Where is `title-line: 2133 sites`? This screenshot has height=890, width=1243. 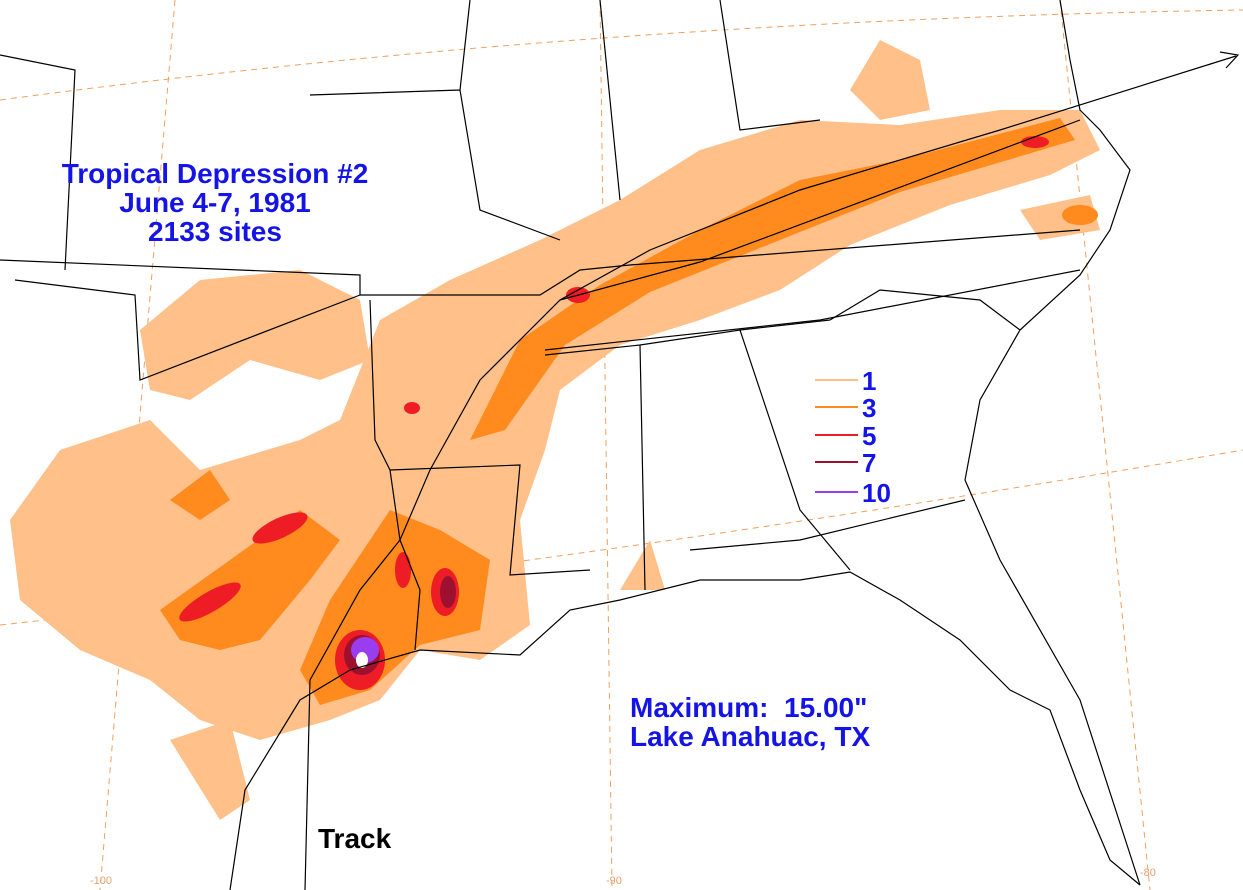 title-line: 2133 sites is located at coordinates (215, 231).